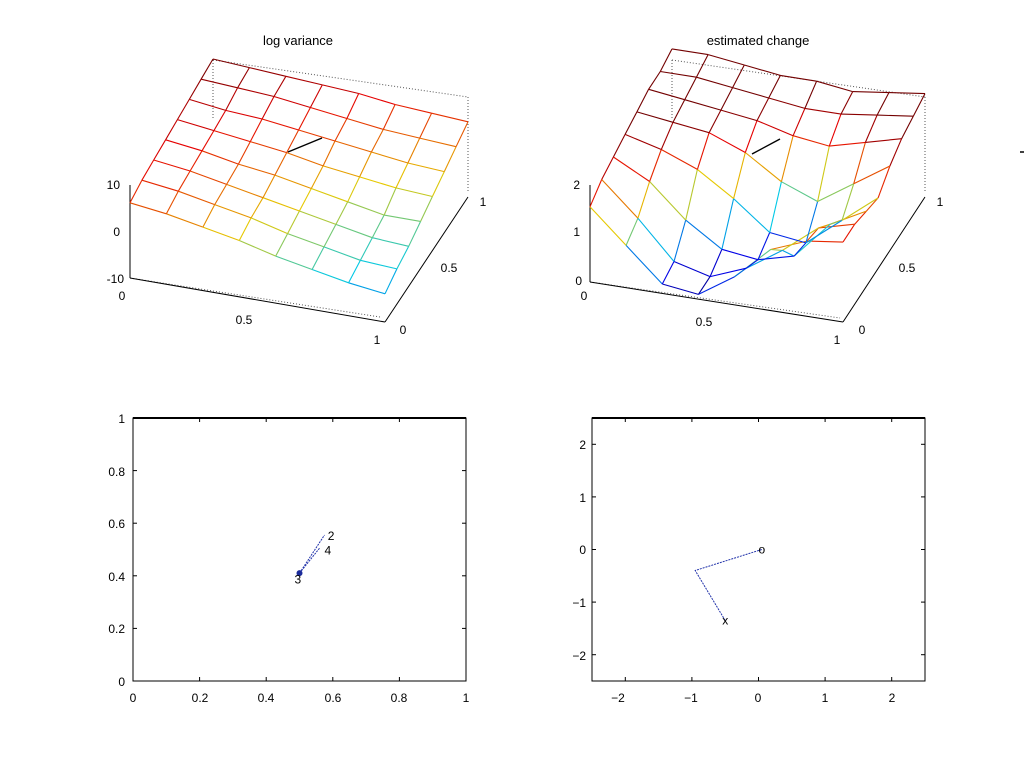  What do you see at coordinates (299, 573) in the screenshot?
I see `start-point` at bounding box center [299, 573].